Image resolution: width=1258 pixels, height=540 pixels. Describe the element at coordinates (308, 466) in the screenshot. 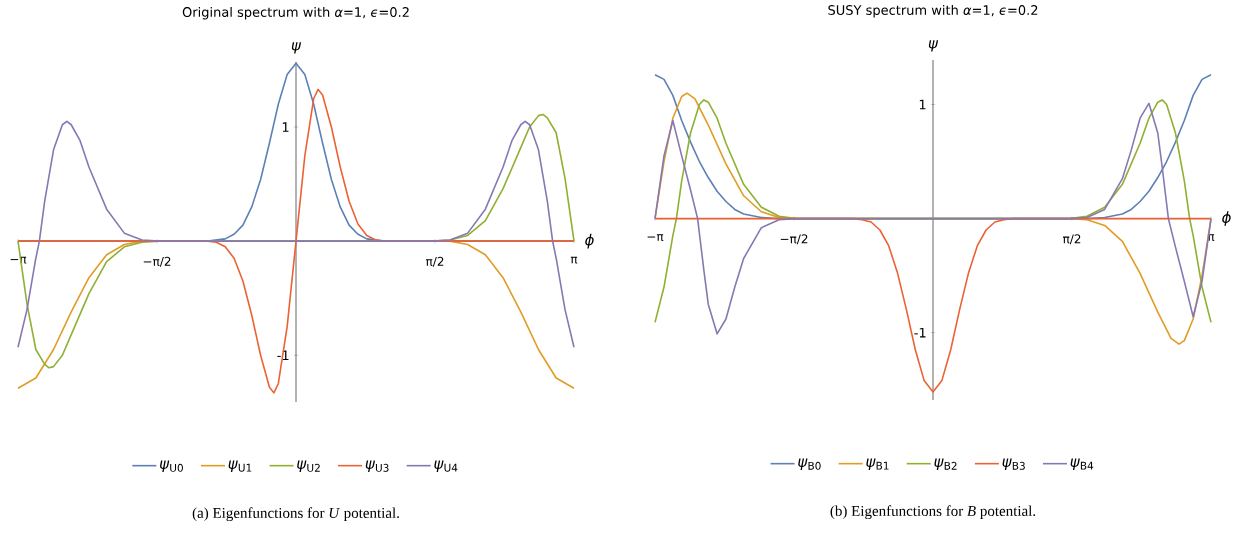

I see `legend-label: ψ$_{U2}$` at that location.